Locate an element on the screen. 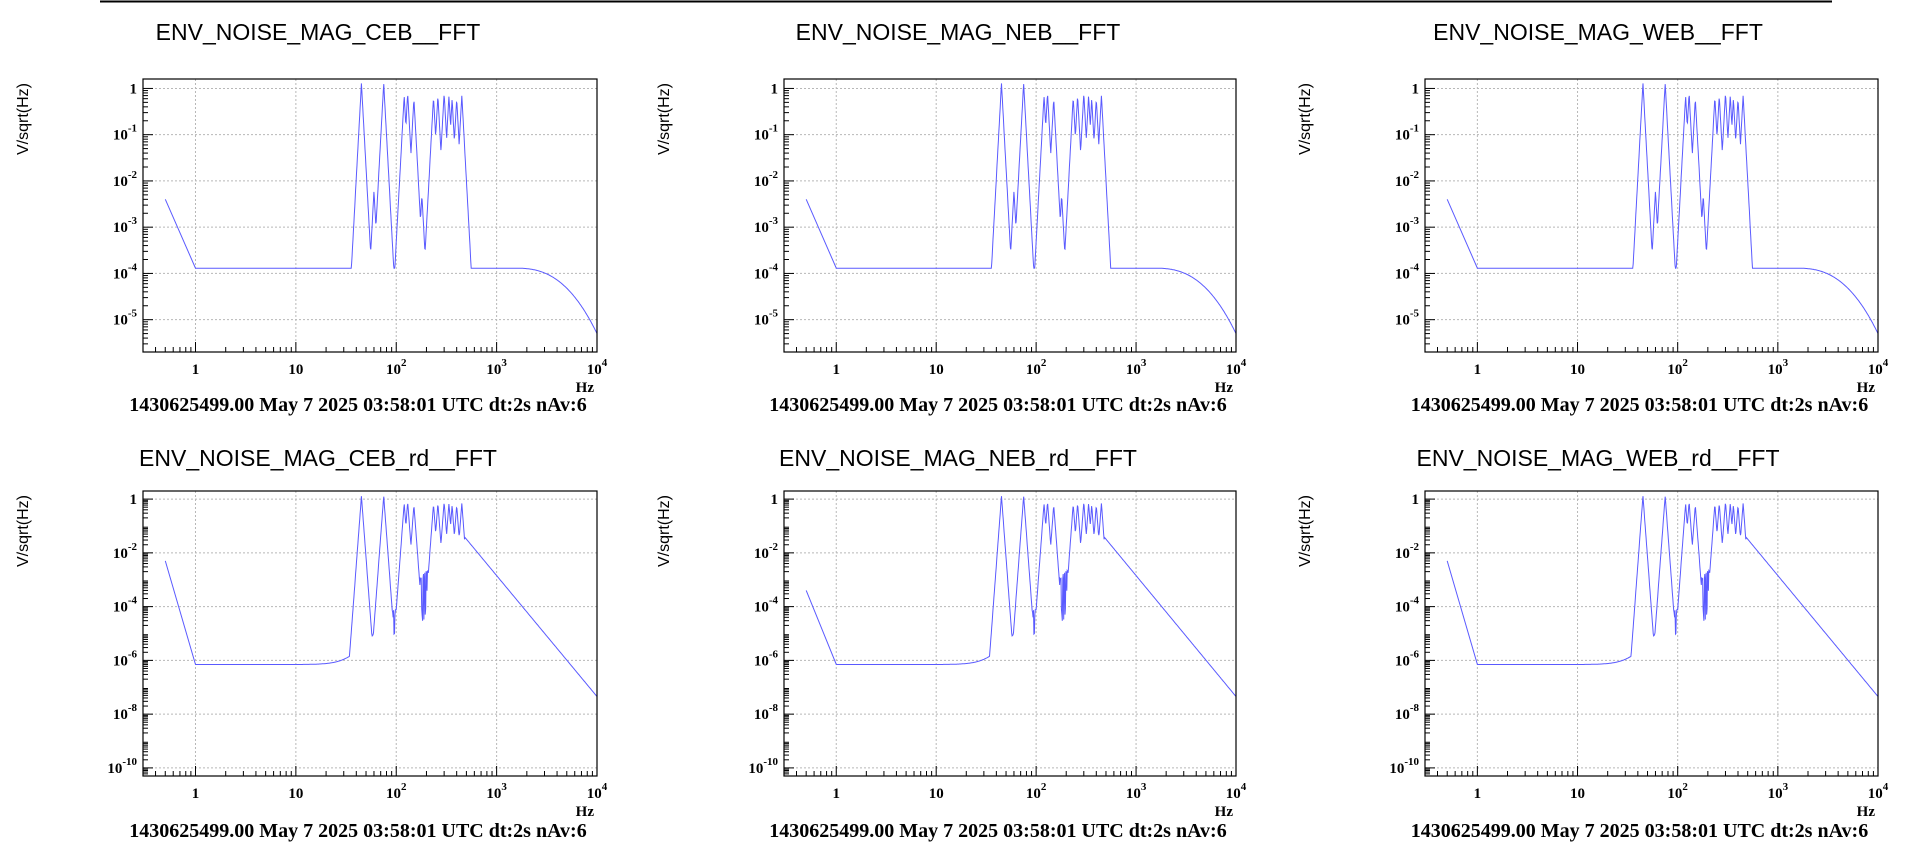 This screenshot has width=1906, height=843. chart-title: ENV_NOISE_MAG_WEB_rd__FFT is located at coordinates (1598, 458).